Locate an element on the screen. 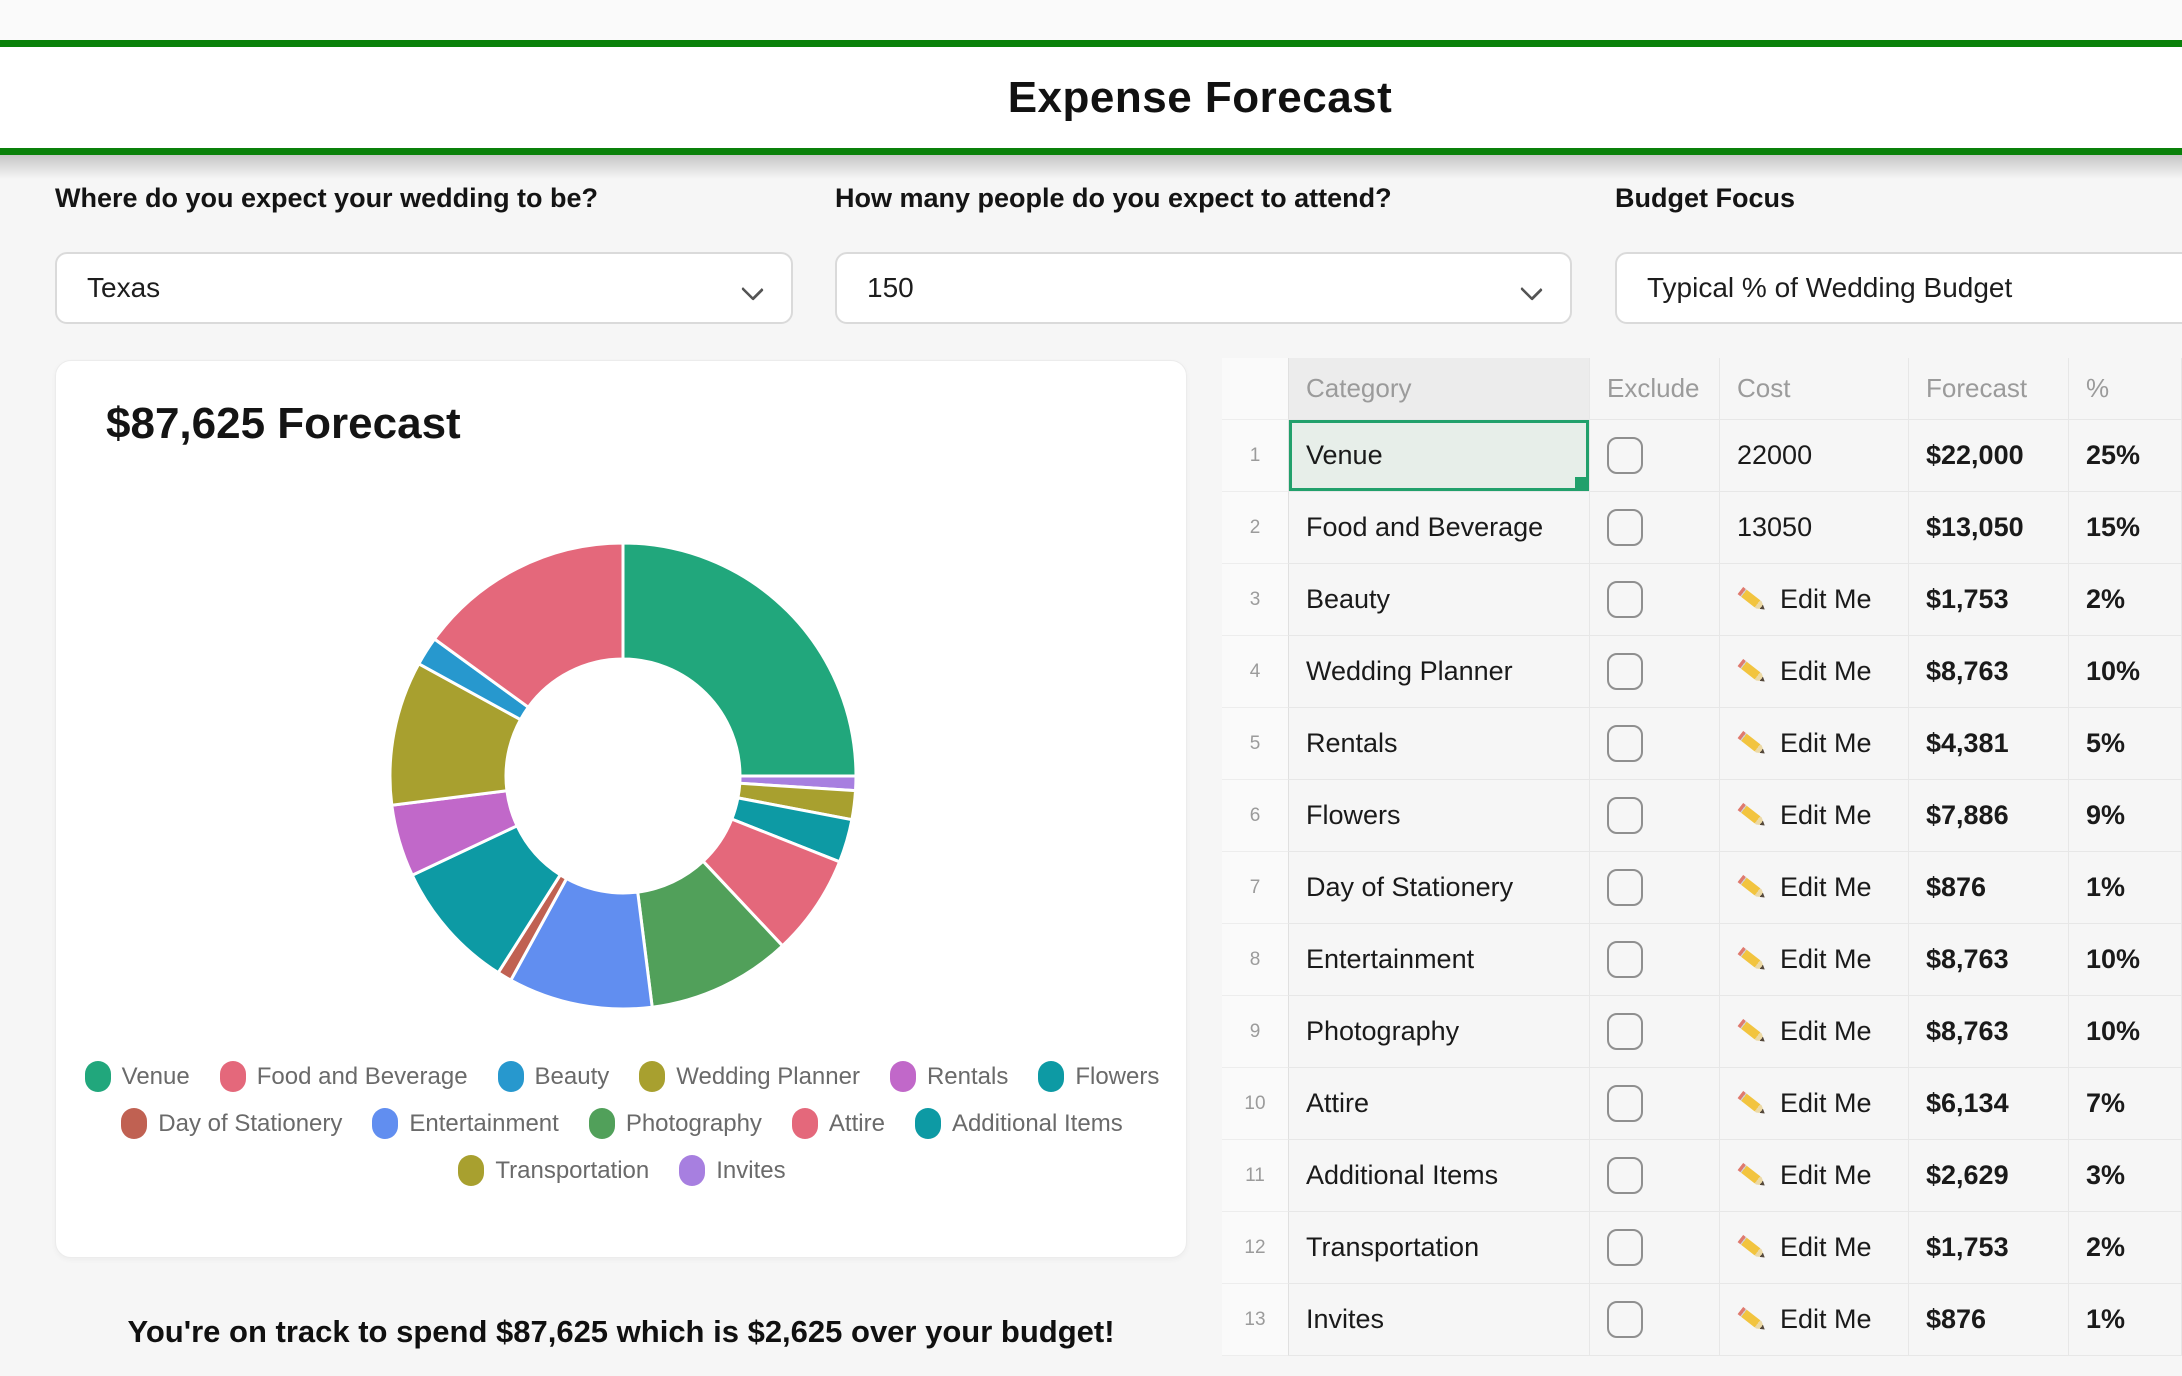  row-number: 9 is located at coordinates (1255, 1032).